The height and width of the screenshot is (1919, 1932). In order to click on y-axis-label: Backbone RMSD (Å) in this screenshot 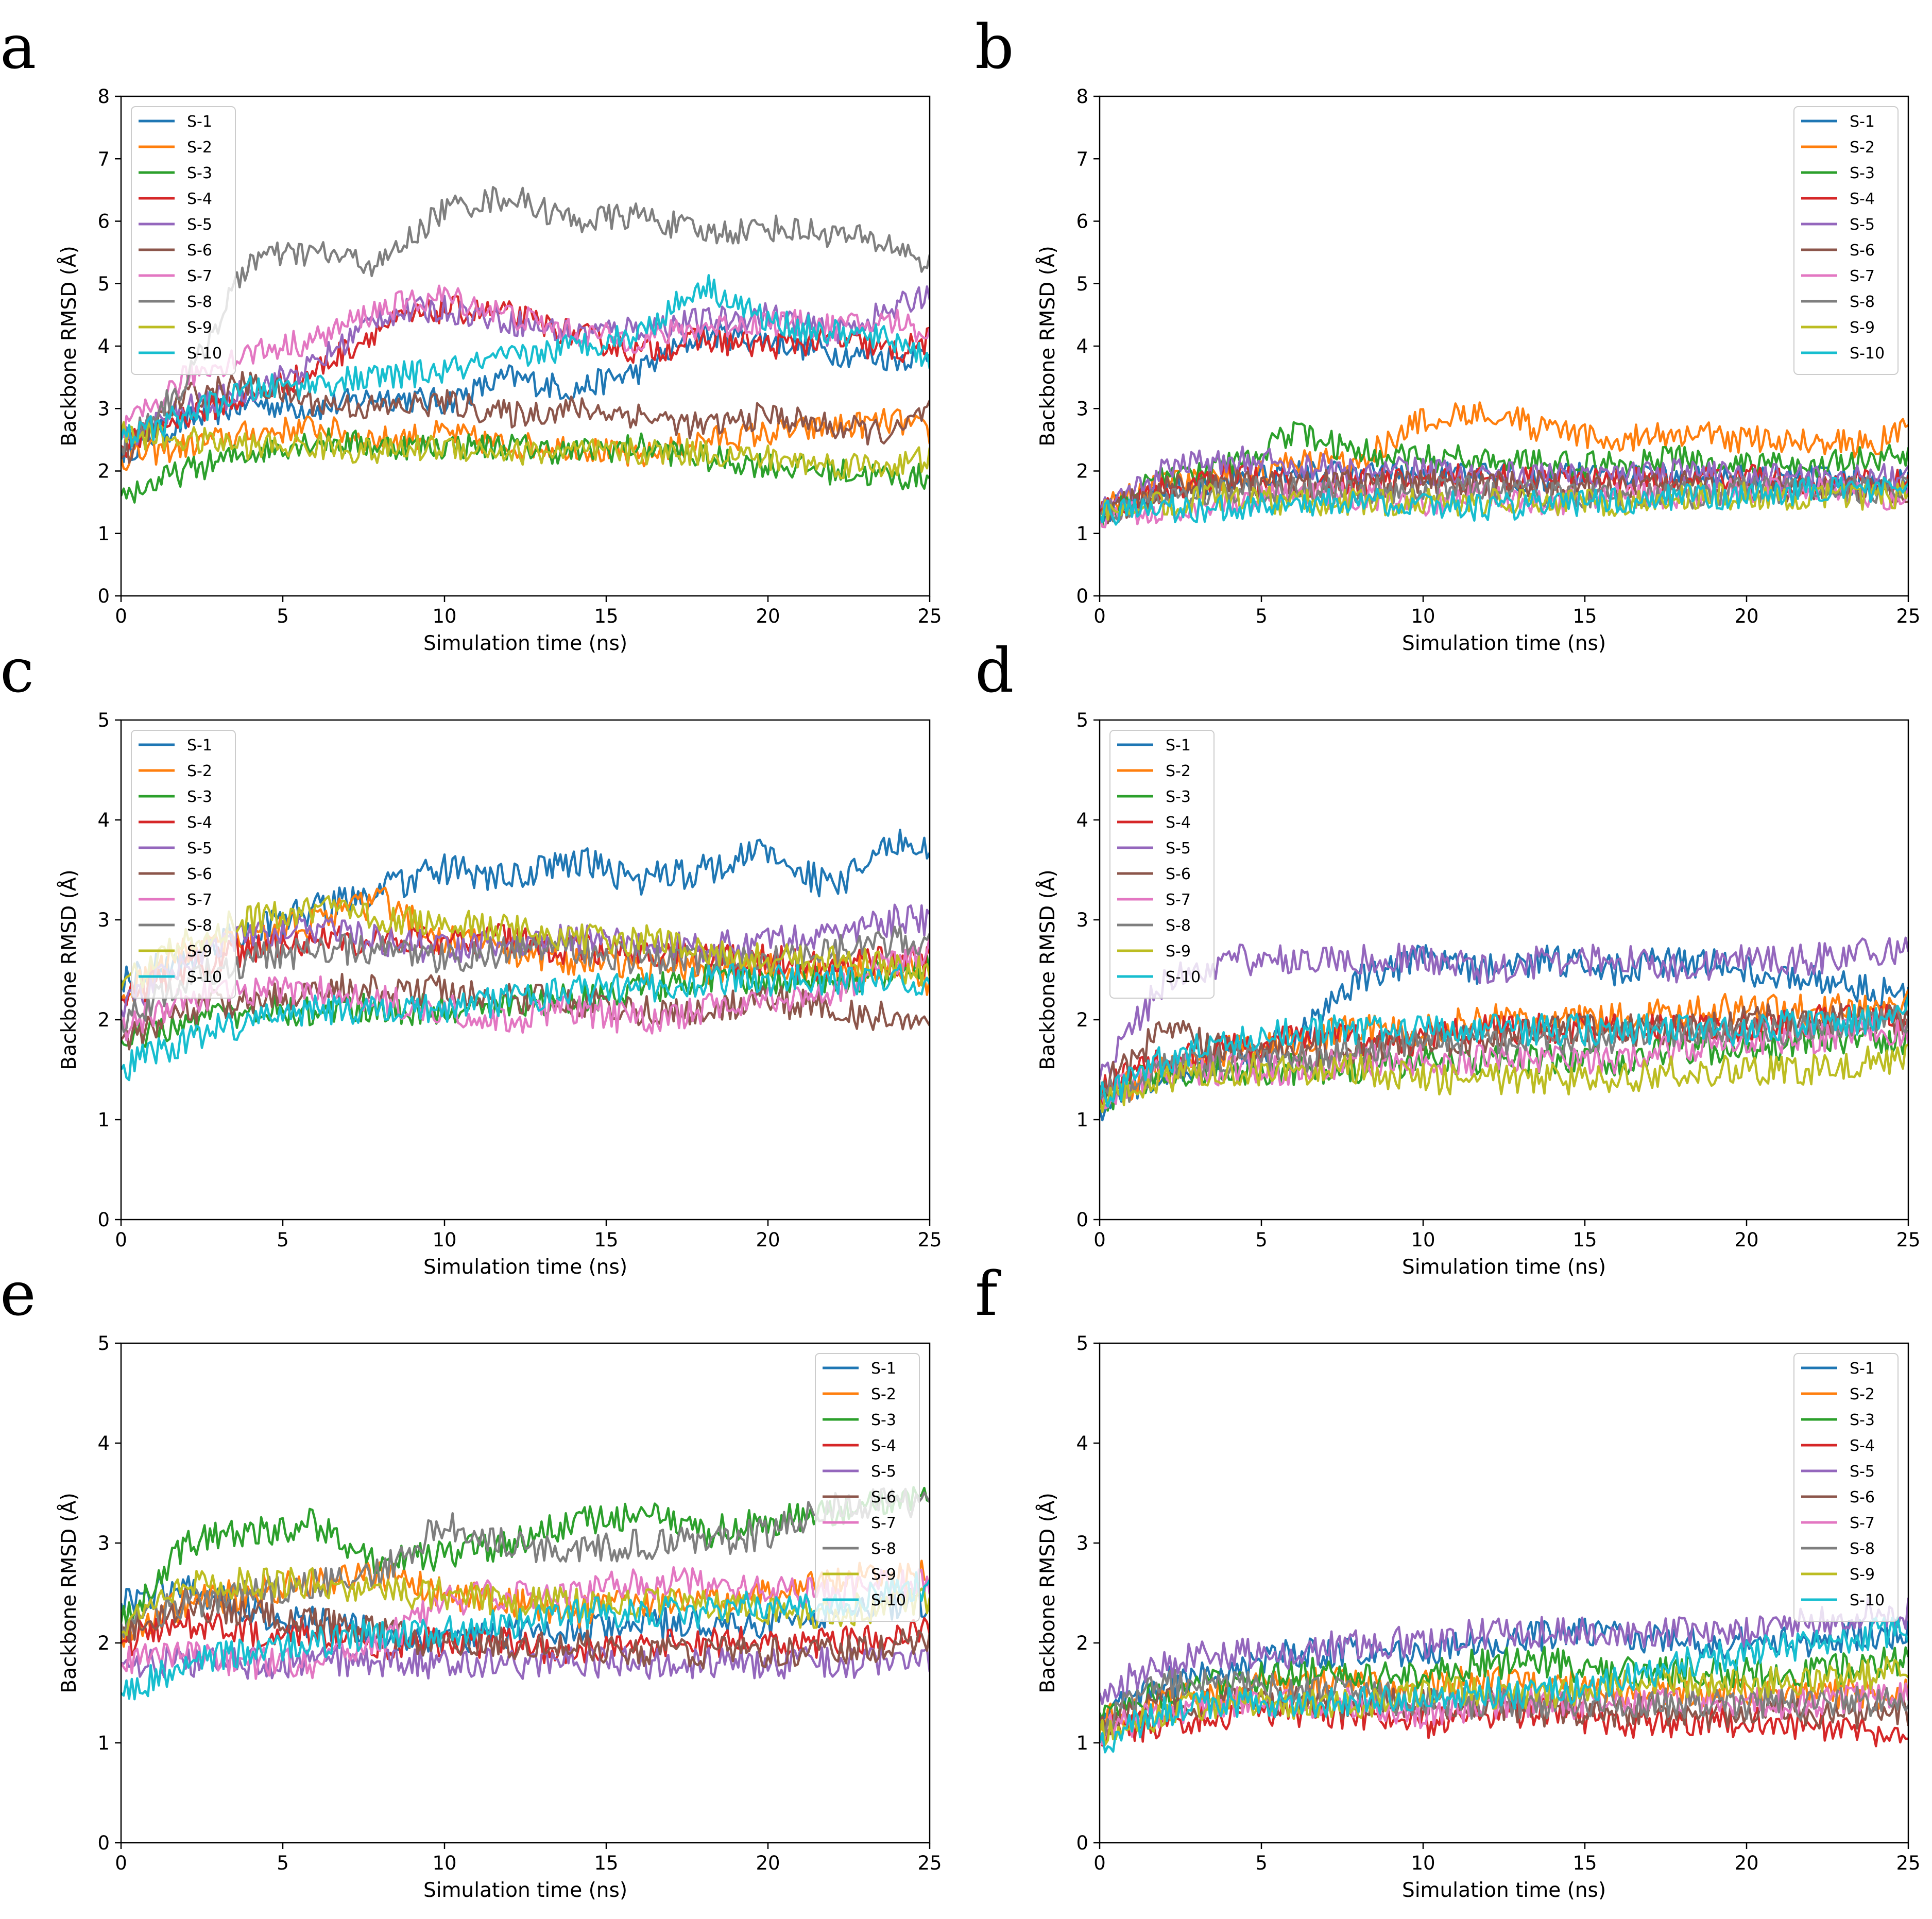, I will do `click(1047, 346)`.